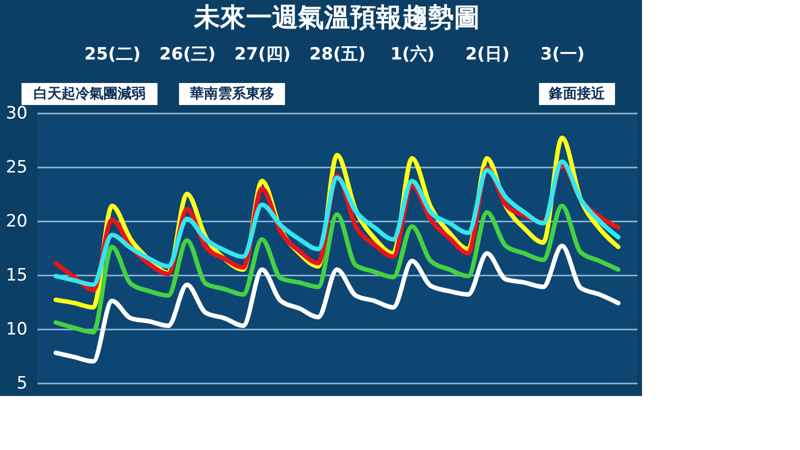 The image size is (800, 450). Describe the element at coordinates (336, 18) in the screenshot. I see `chart-title: 未來一週氣溫預報趨勢圖` at that location.